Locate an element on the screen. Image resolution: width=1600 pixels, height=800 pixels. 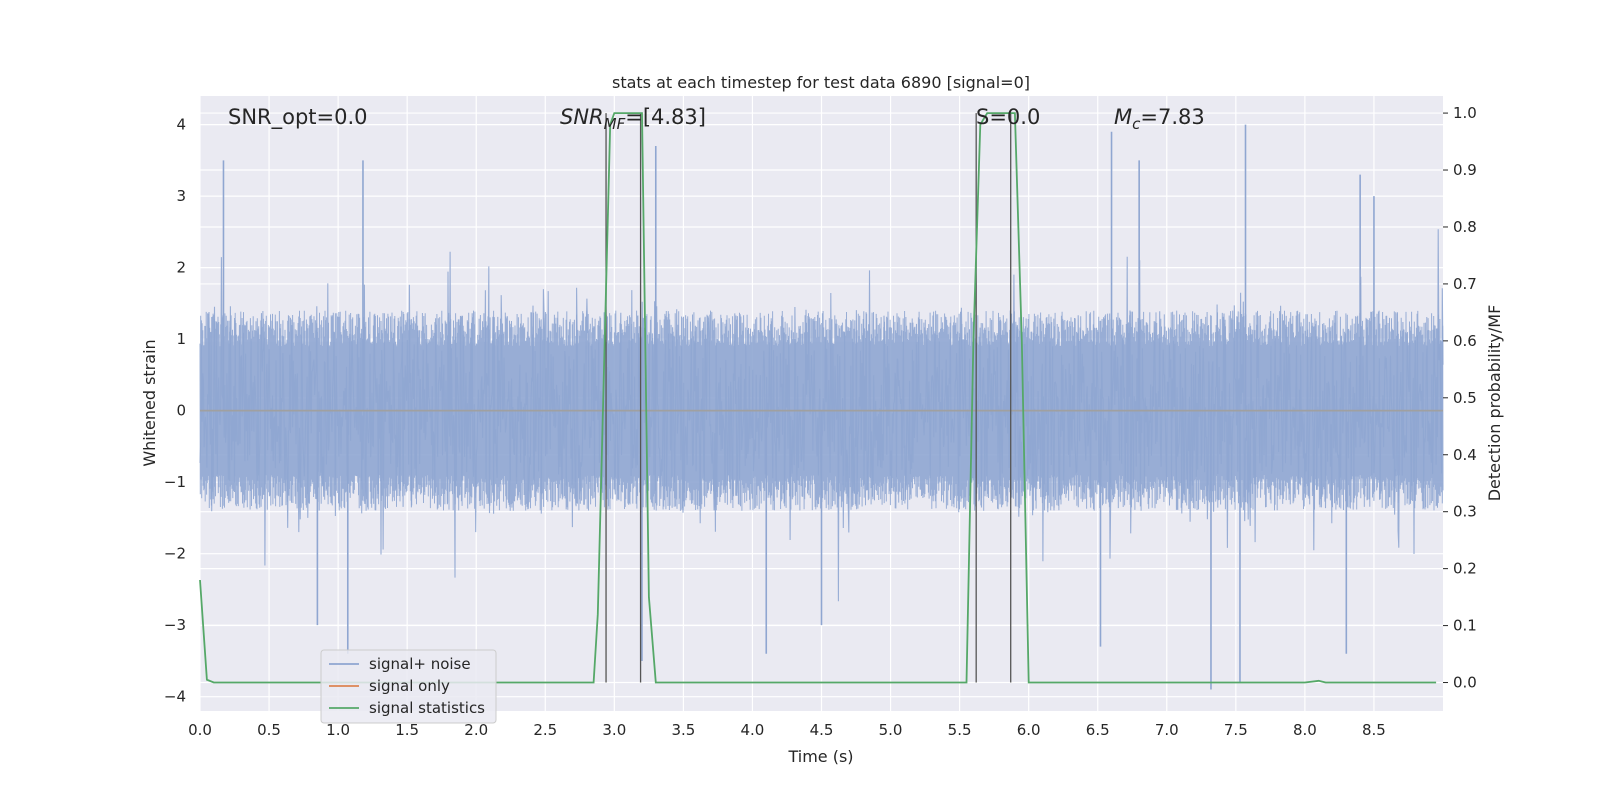
annotation-snr-mf: SNRMF=[4.83] is located at coordinates (633, 119).